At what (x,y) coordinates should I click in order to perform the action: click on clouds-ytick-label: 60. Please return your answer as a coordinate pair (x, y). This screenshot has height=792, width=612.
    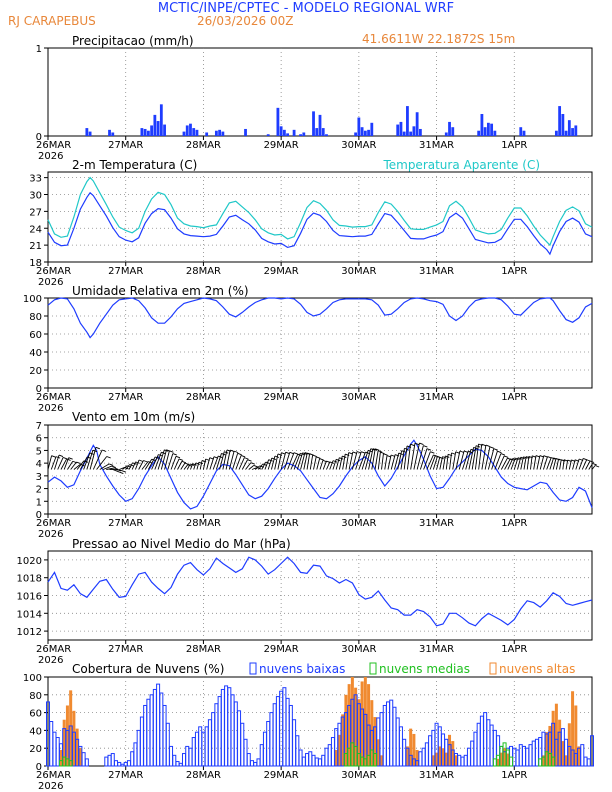
    Looking at the image, I should click on (35, 714).